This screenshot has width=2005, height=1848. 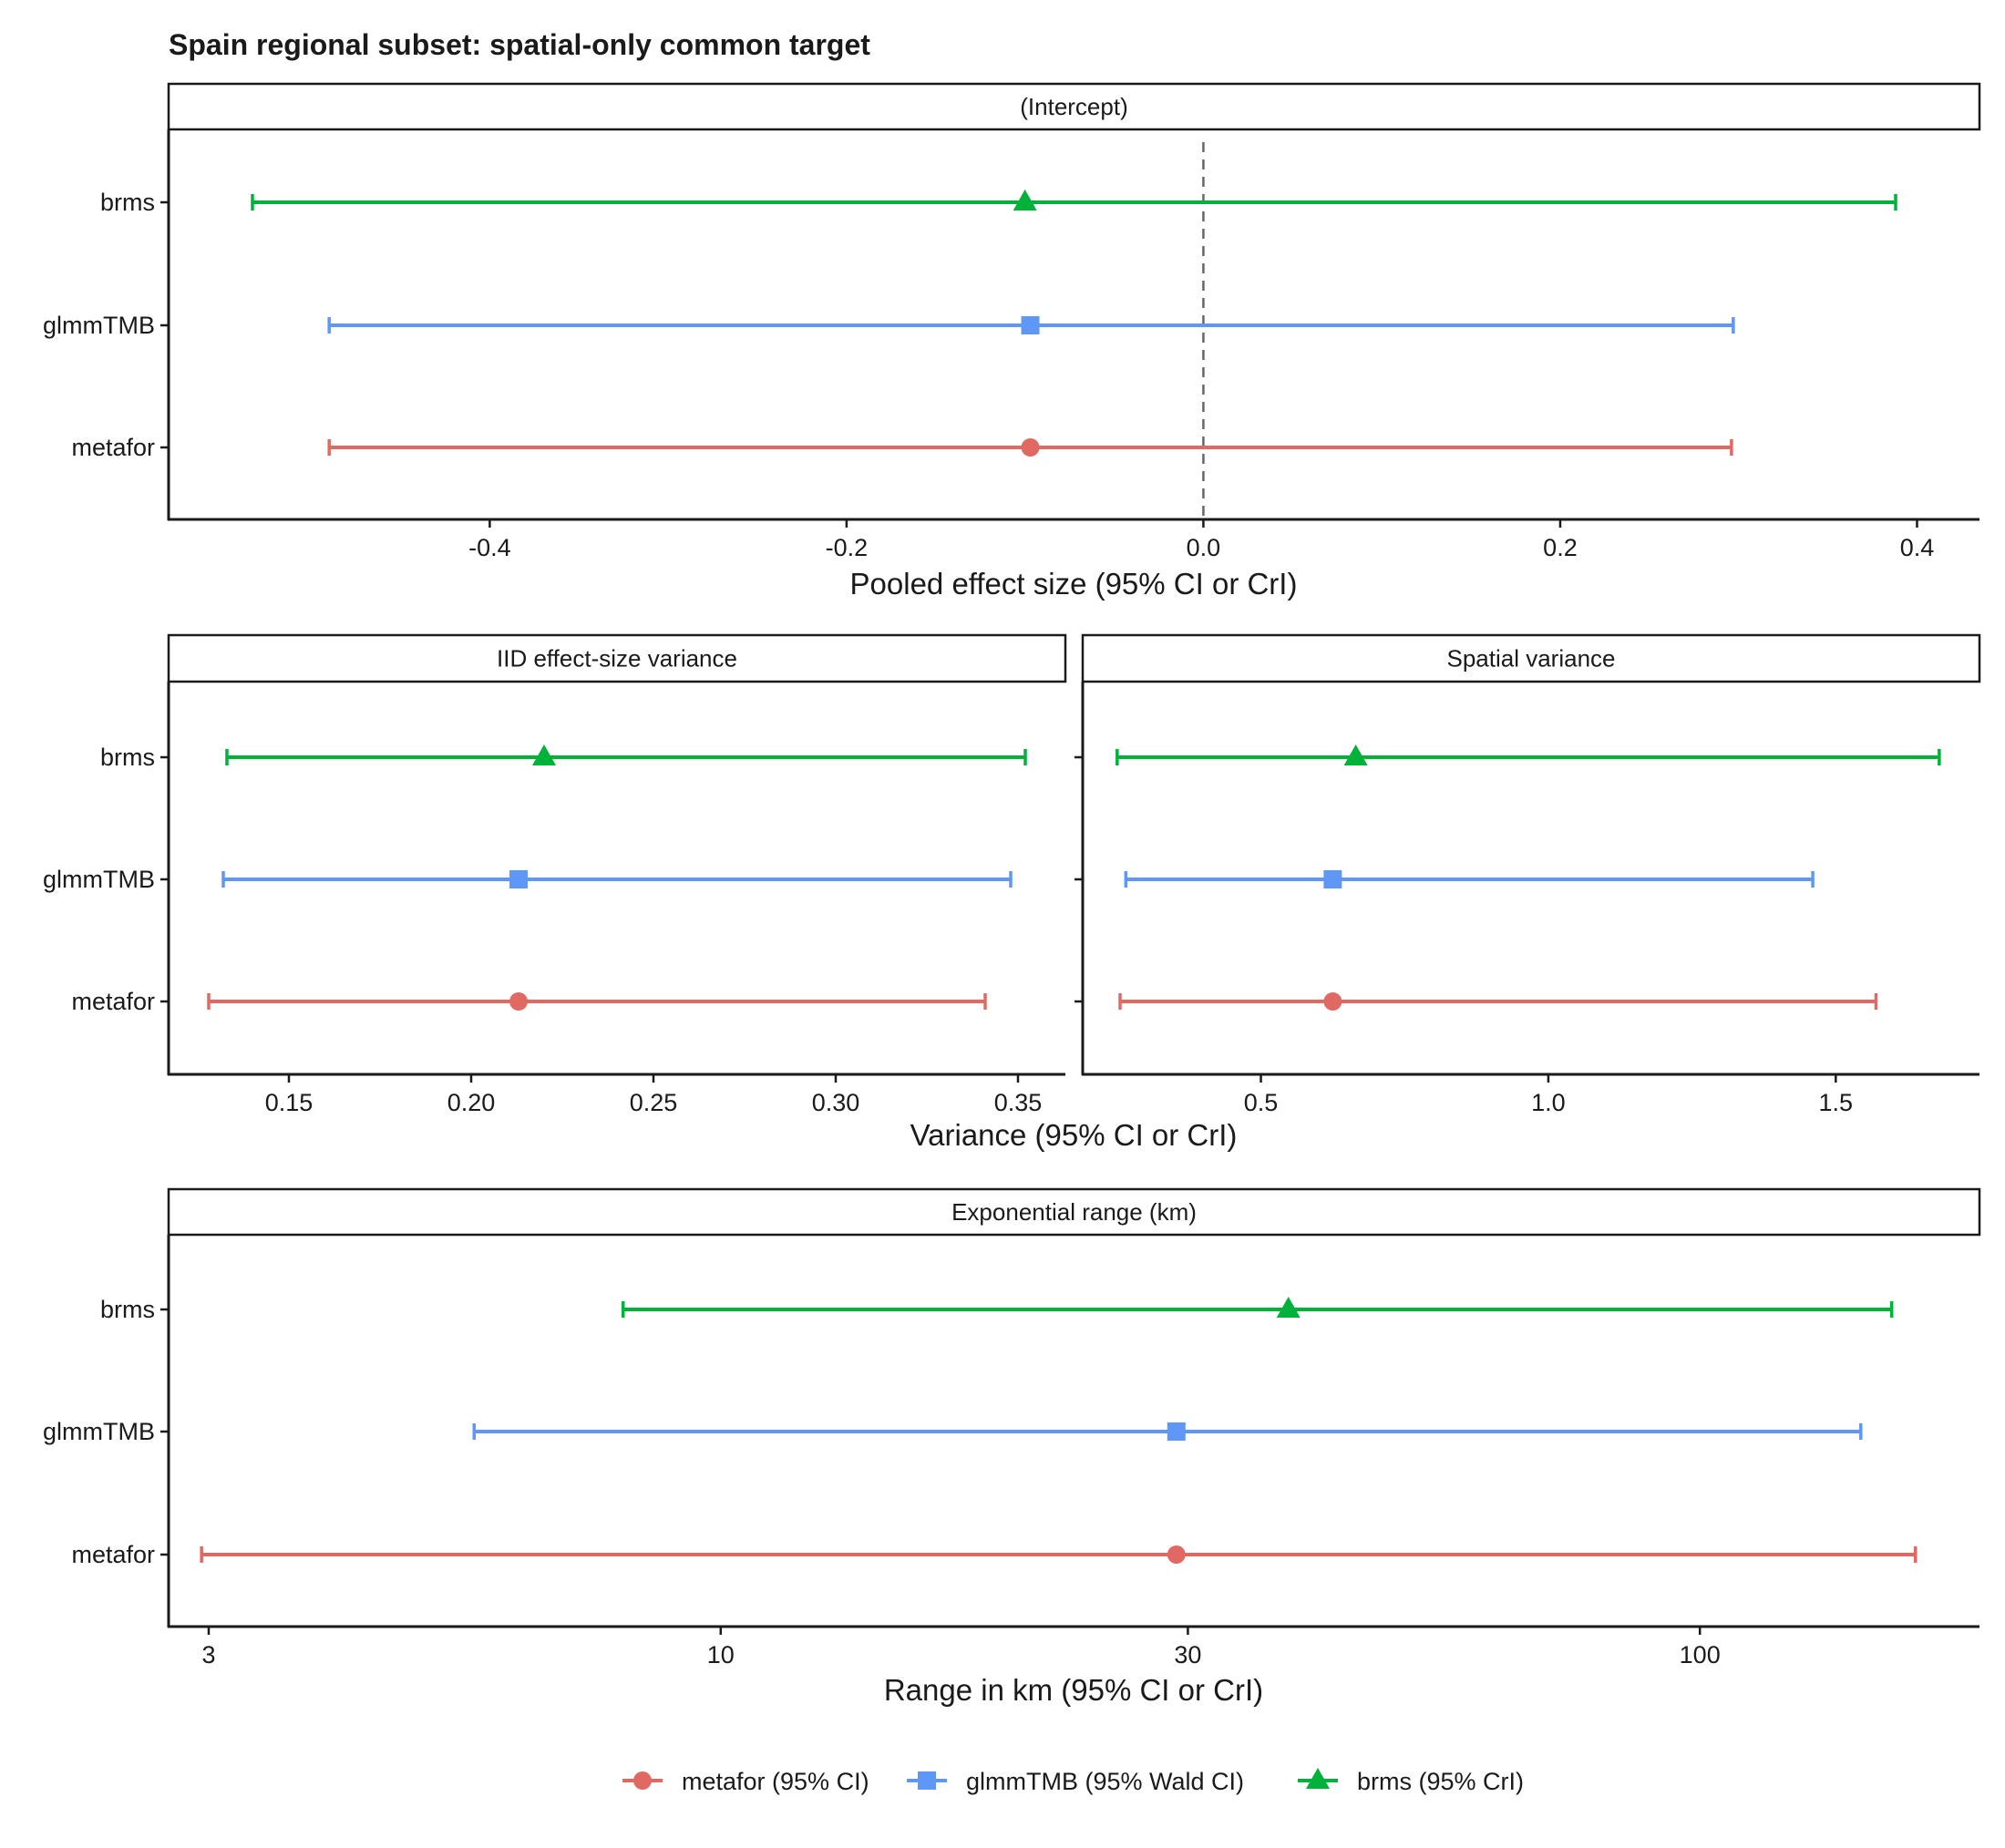 I want to click on strip-label-spatial-variance: Spatial variance, so click(x=1531, y=658).